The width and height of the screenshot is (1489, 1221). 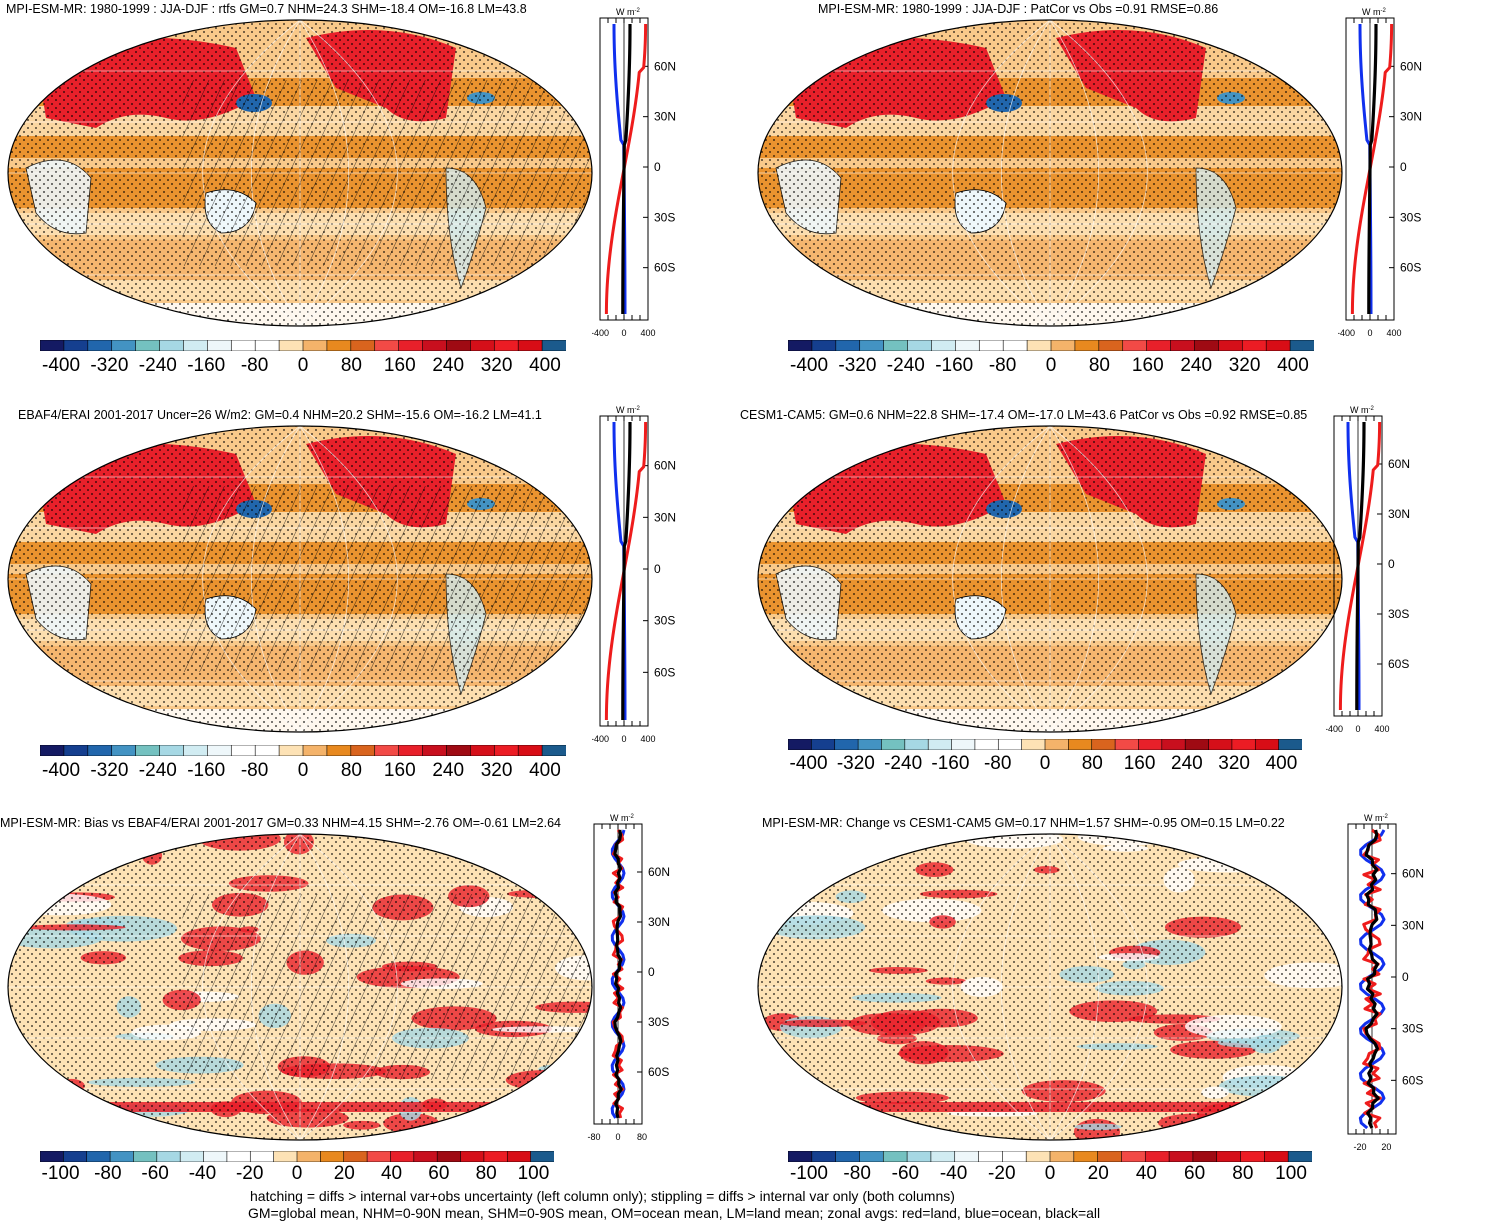 I want to click on colorbar-tick-label: 240, so click(x=448, y=770).